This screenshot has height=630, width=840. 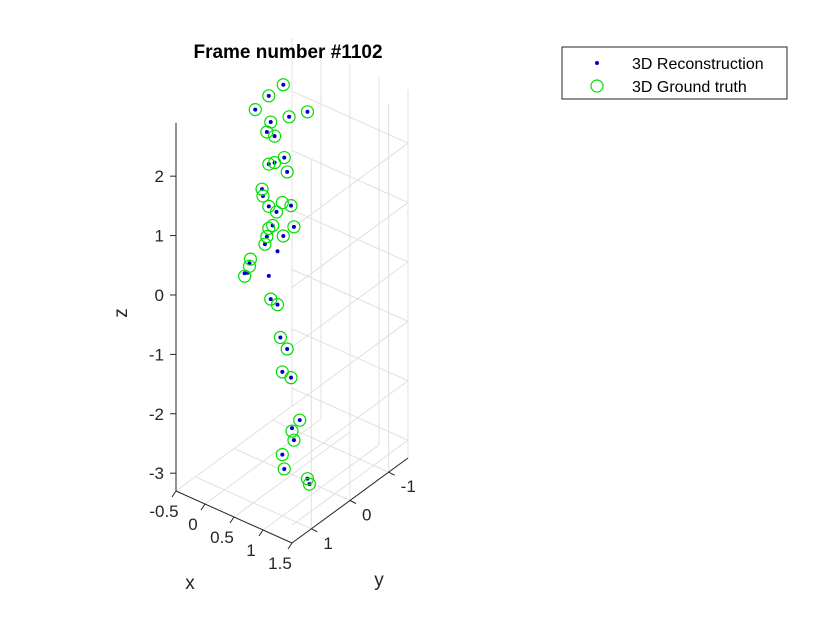 I want to click on z-tick-label: 0, so click(x=159, y=295).